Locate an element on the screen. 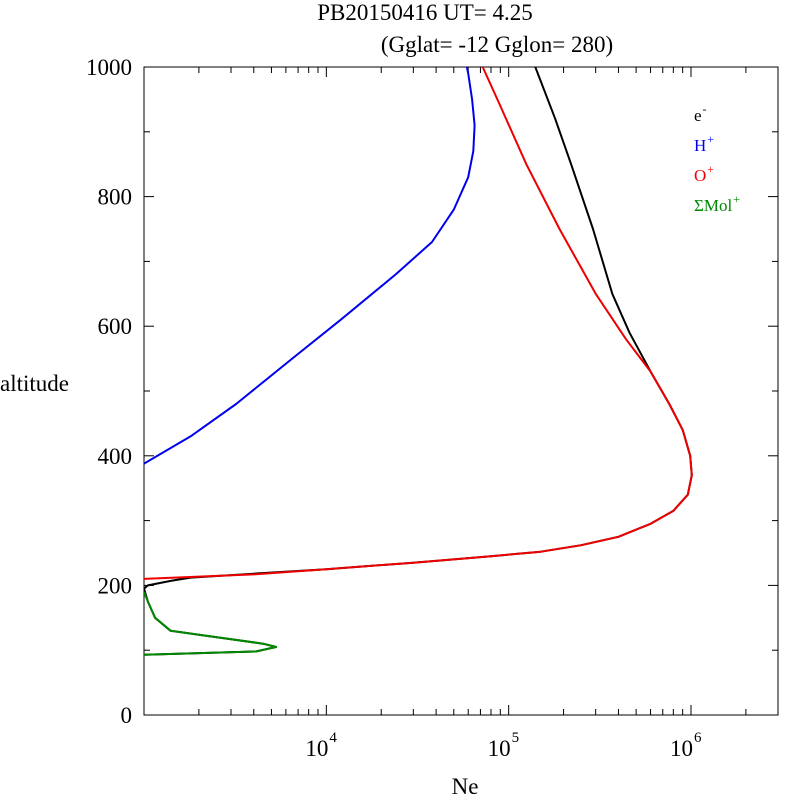 Image resolution: width=792 pixels, height=796 pixels. x-tick-label: 10 4 is located at coordinates (321, 745).